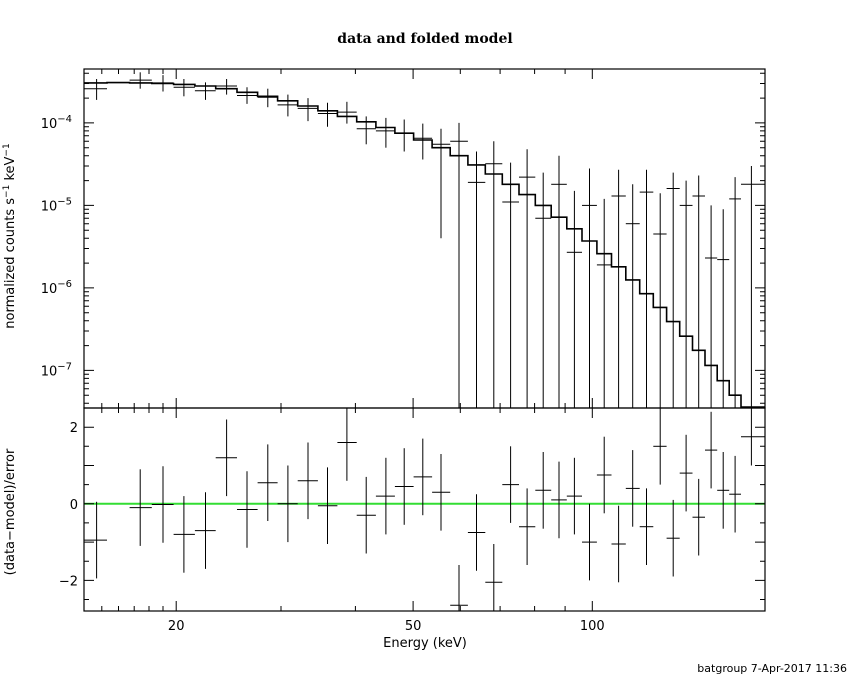 This screenshot has width=850, height=680. Describe the element at coordinates (64, 284) in the screenshot. I see `y-tick-label-exp: −6` at that location.